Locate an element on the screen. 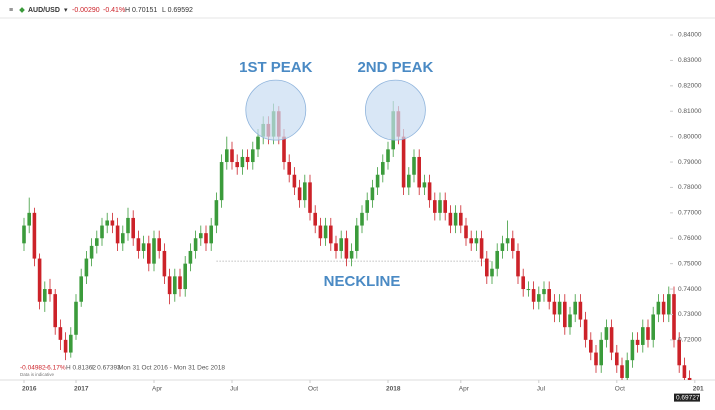 This screenshot has height=410, width=715. y-tick-label: 0.80000 is located at coordinates (690, 136).